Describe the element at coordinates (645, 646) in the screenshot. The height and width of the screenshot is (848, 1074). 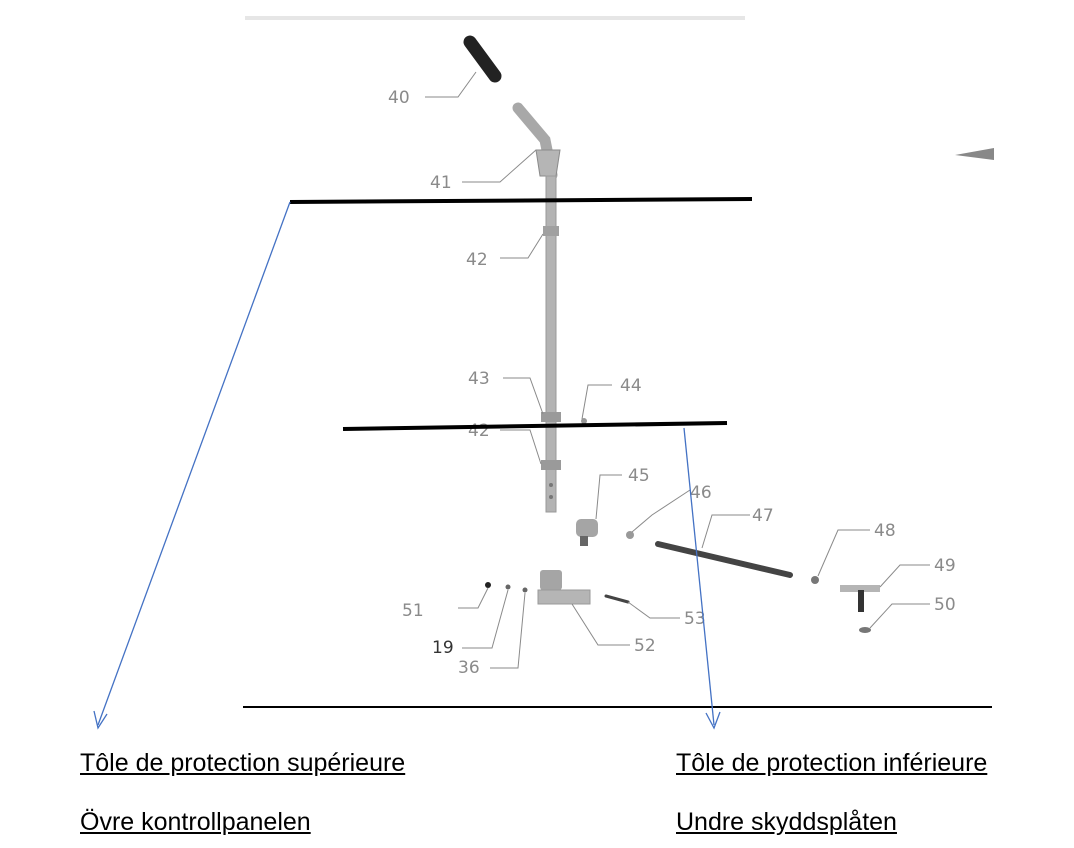
I see `label-part-52: 52` at that location.